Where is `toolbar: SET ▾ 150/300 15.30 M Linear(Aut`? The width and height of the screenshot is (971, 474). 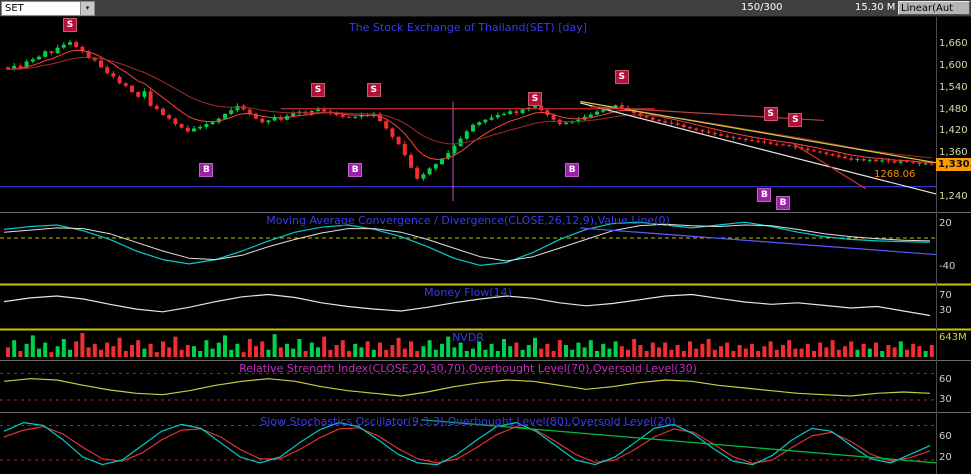
toolbar: SET ▾ 150/300 15.30 M Linear(Aut is located at coordinates (485, 8).